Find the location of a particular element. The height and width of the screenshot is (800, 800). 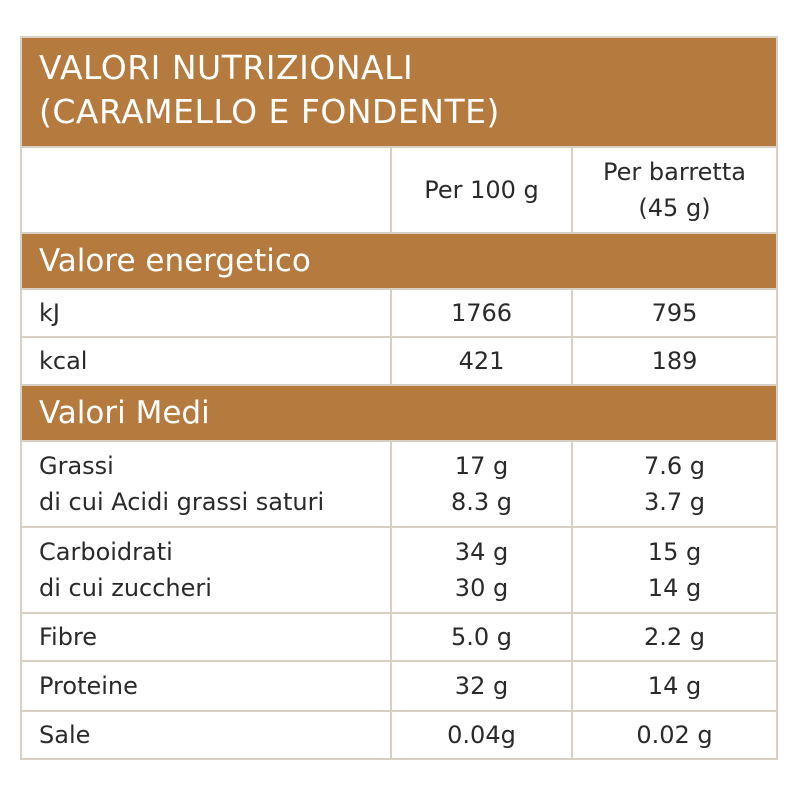

header-perbar-line2: (45 g) is located at coordinates (674, 208).